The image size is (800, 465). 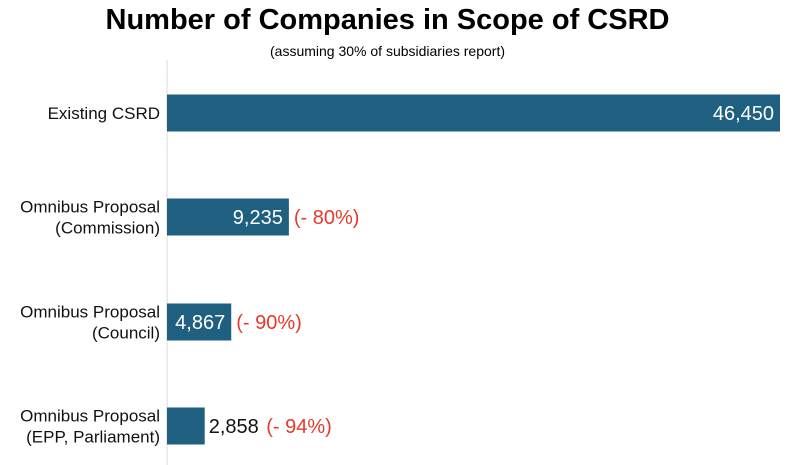 I want to click on category-label: (Commission), so click(x=107, y=228).